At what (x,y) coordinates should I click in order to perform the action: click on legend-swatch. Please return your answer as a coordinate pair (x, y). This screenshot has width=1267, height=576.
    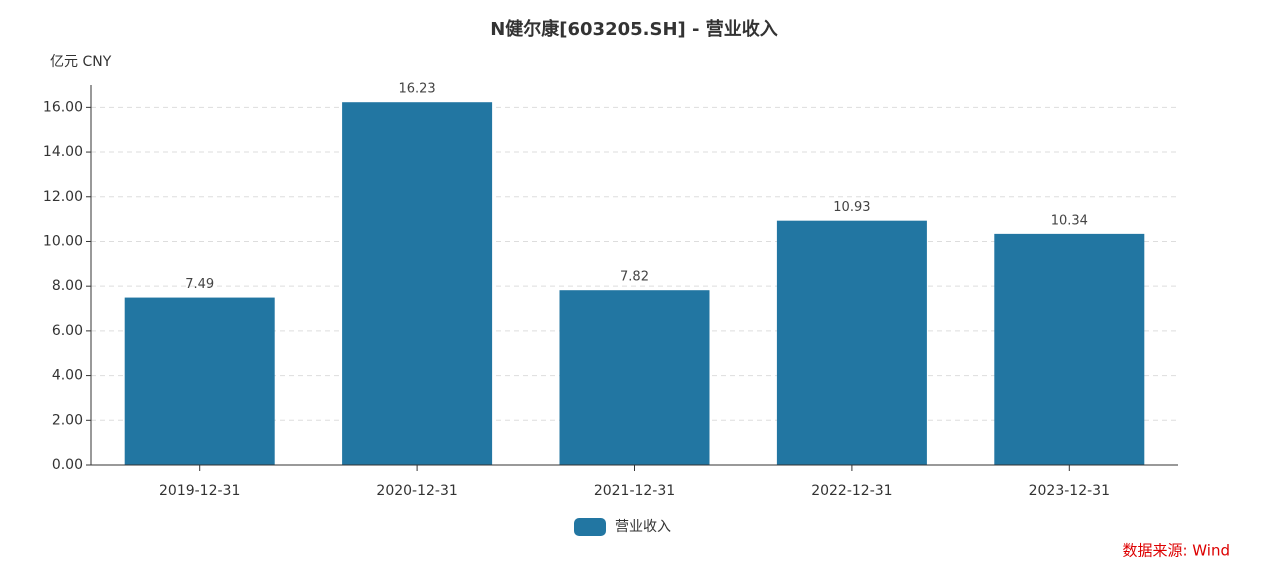
    Looking at the image, I should click on (590, 527).